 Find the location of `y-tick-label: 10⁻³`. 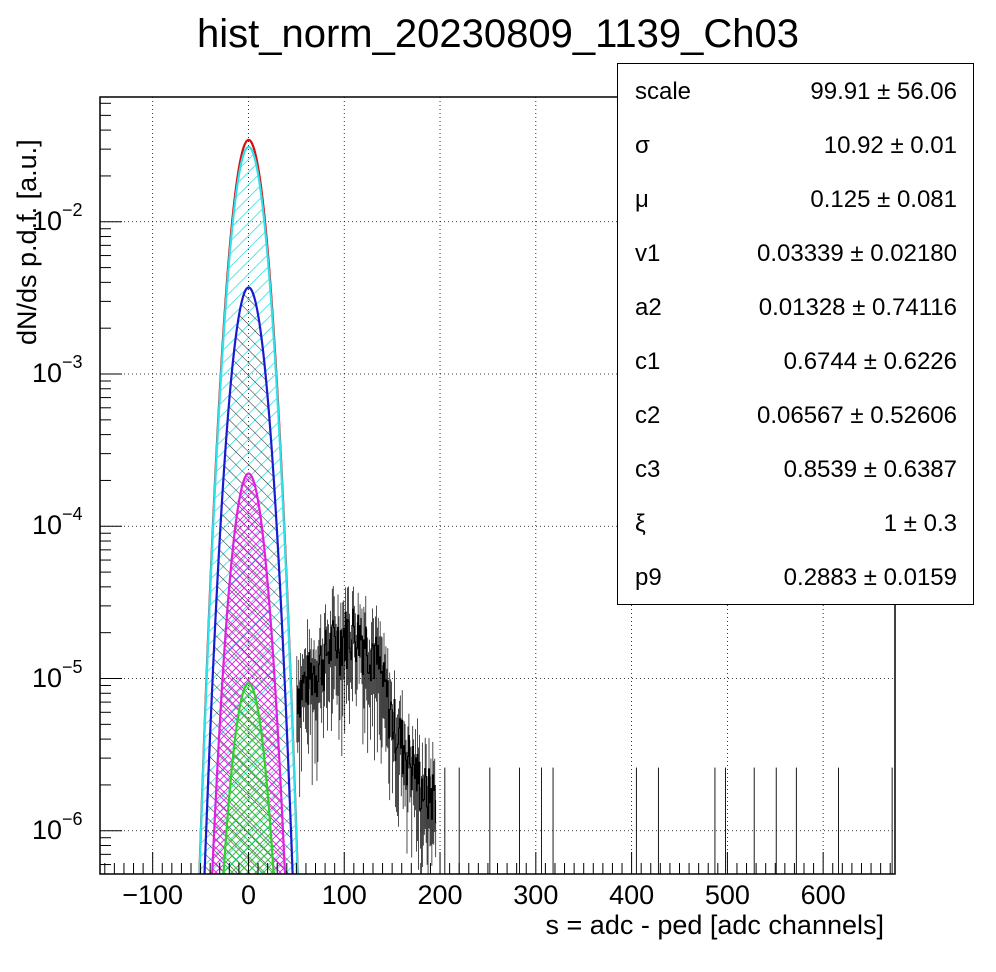

y-tick-label: 10⁻³ is located at coordinates (57, 370).